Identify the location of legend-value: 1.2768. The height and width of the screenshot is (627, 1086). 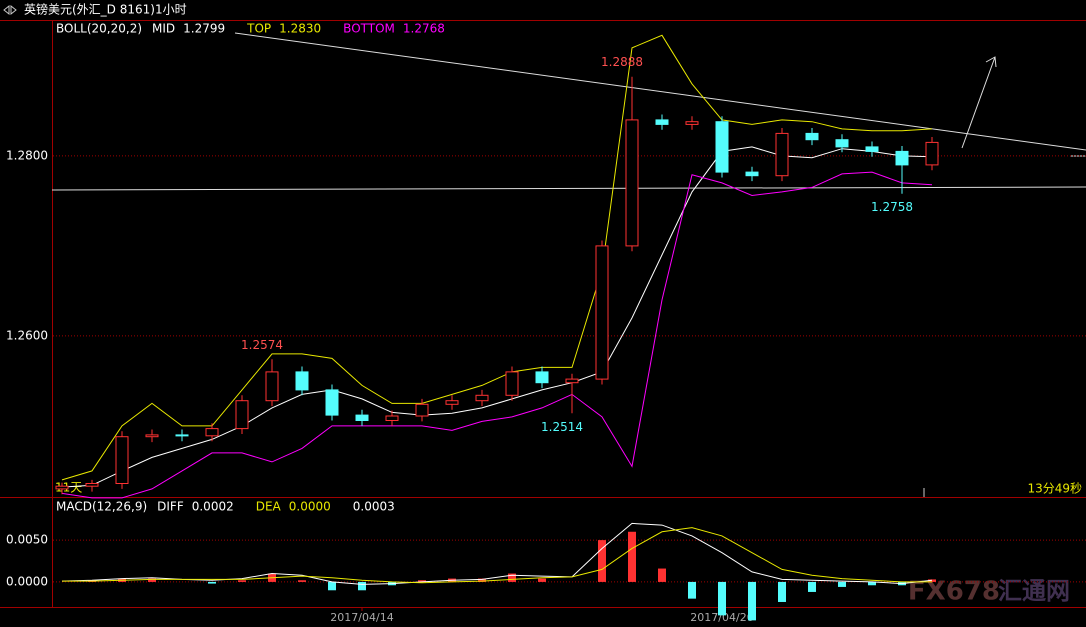
(424, 29).